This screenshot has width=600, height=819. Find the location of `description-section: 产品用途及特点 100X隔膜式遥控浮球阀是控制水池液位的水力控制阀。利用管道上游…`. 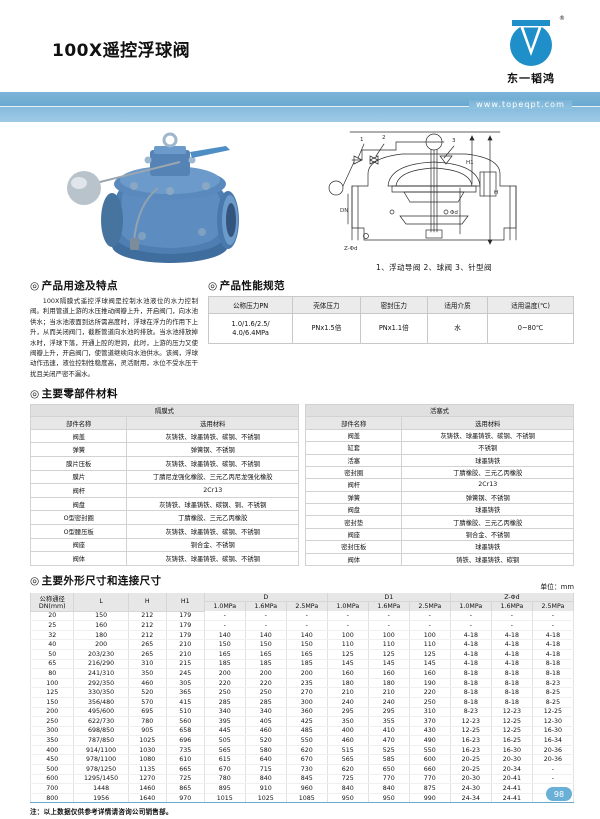

description-section: 产品用途及特点 100X隔膜式遥控浮球阀是控制水池液位的水力控制阀。利用管道上游… is located at coordinates (114, 328).